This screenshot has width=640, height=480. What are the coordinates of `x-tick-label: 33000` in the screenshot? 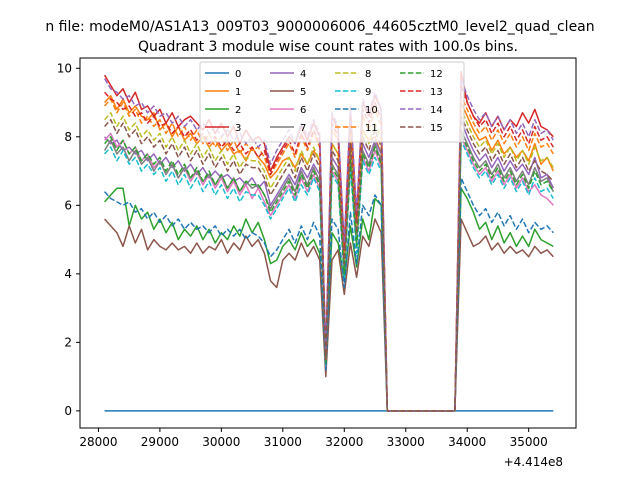 It's located at (406, 442).